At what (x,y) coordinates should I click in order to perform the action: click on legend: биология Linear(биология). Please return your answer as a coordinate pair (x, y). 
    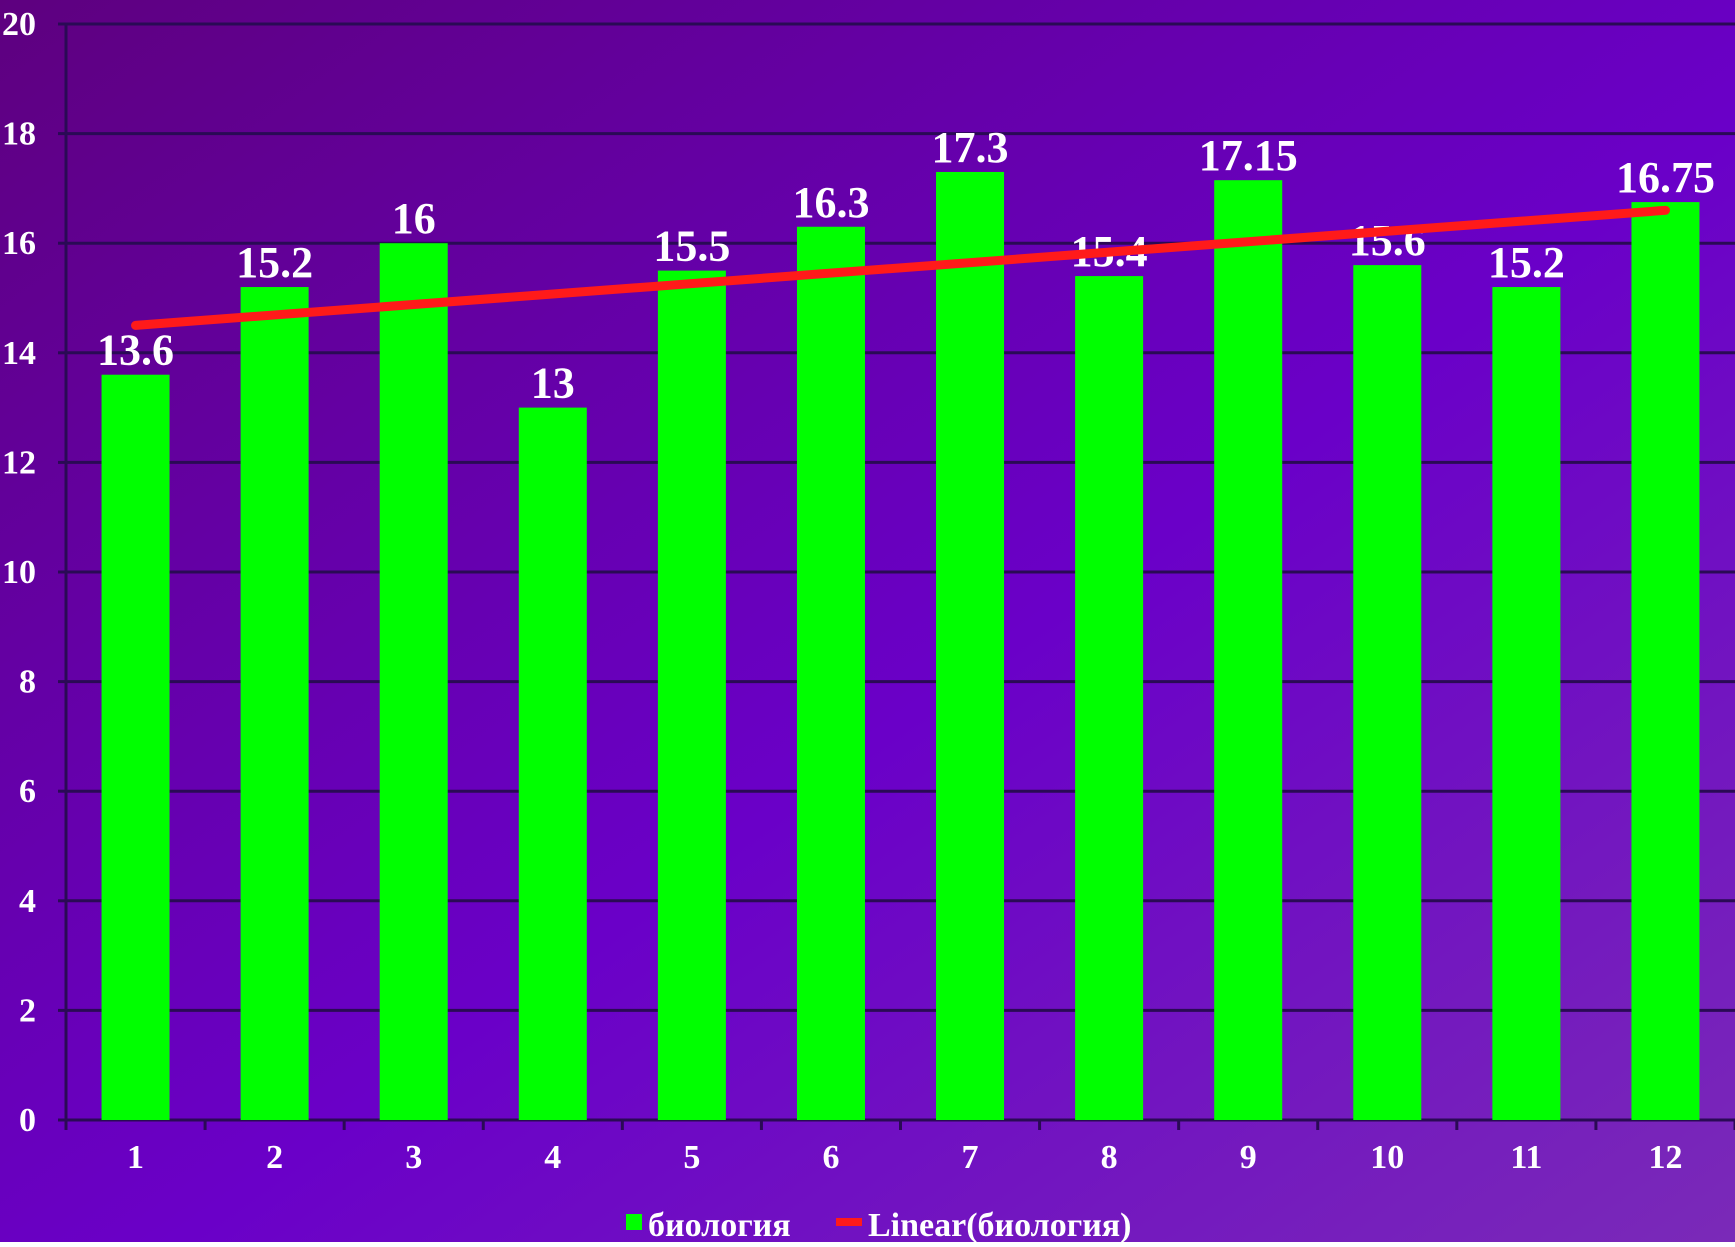
    Looking at the image, I should click on (879, 1225).